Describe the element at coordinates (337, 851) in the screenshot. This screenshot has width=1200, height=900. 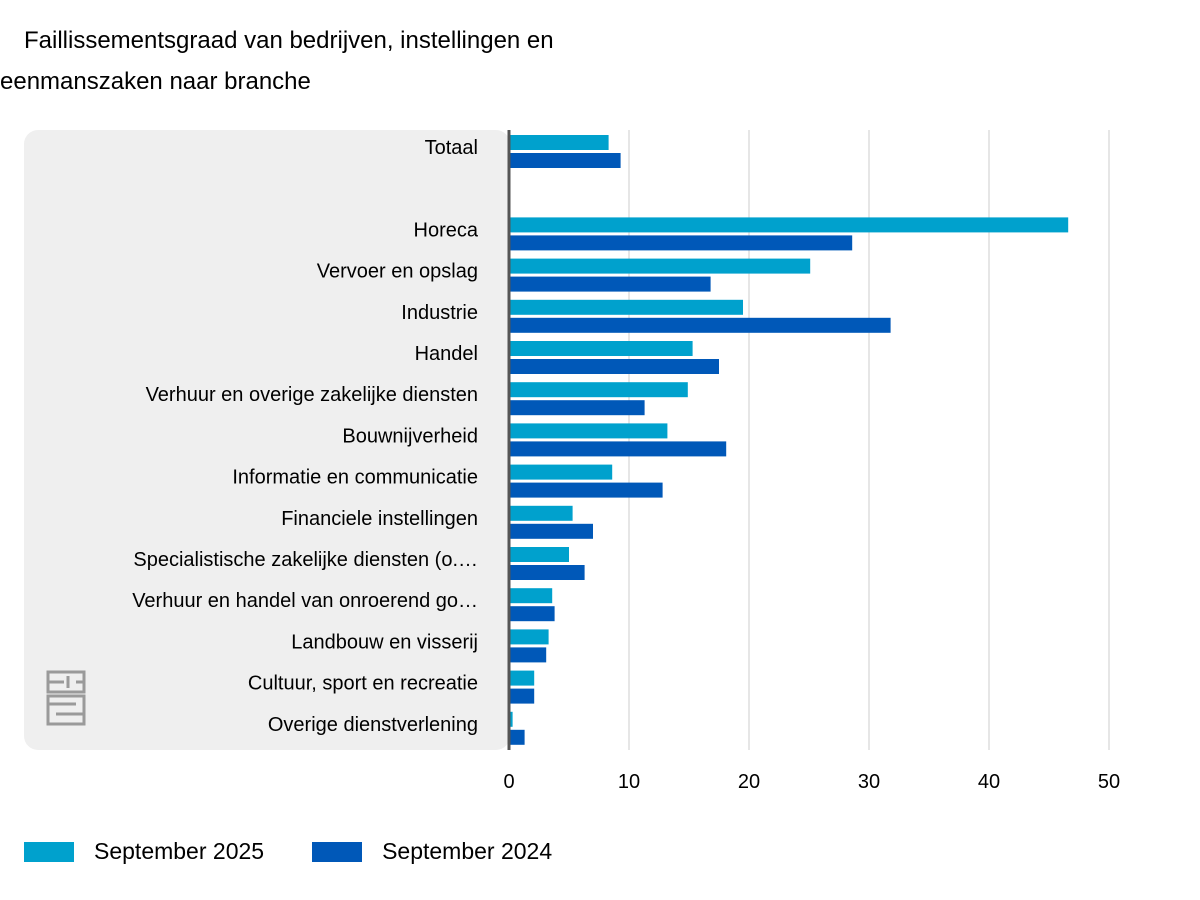
I see `legend-swatch-2024` at that location.